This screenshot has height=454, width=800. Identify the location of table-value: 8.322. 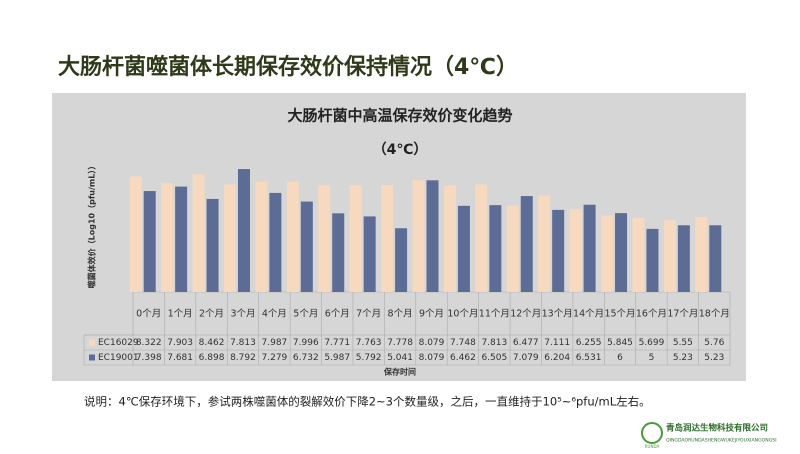
(149, 343).